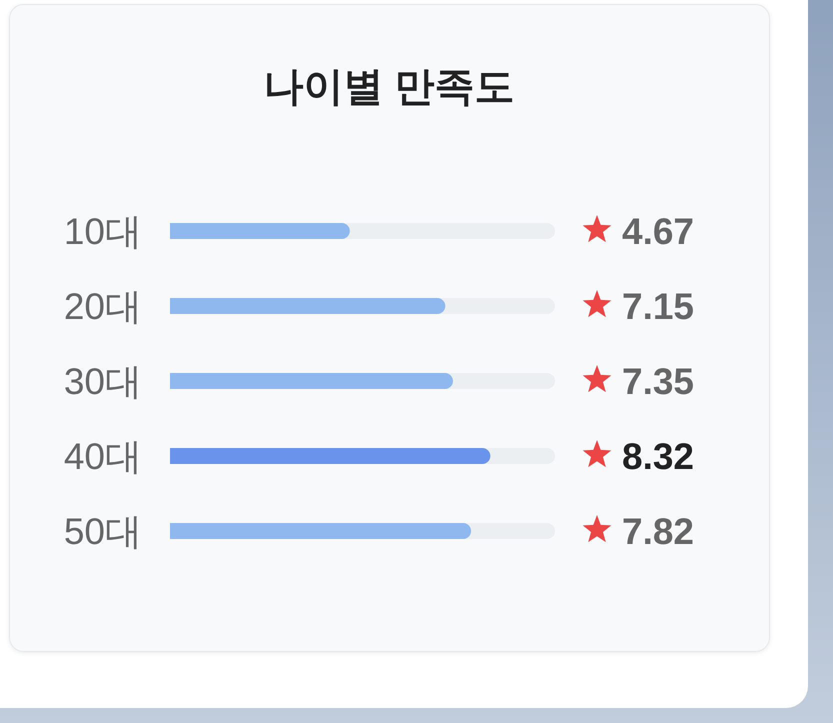 This screenshot has height=723, width=833. What do you see at coordinates (658, 531) in the screenshot?
I see `data-label: 7.82` at bounding box center [658, 531].